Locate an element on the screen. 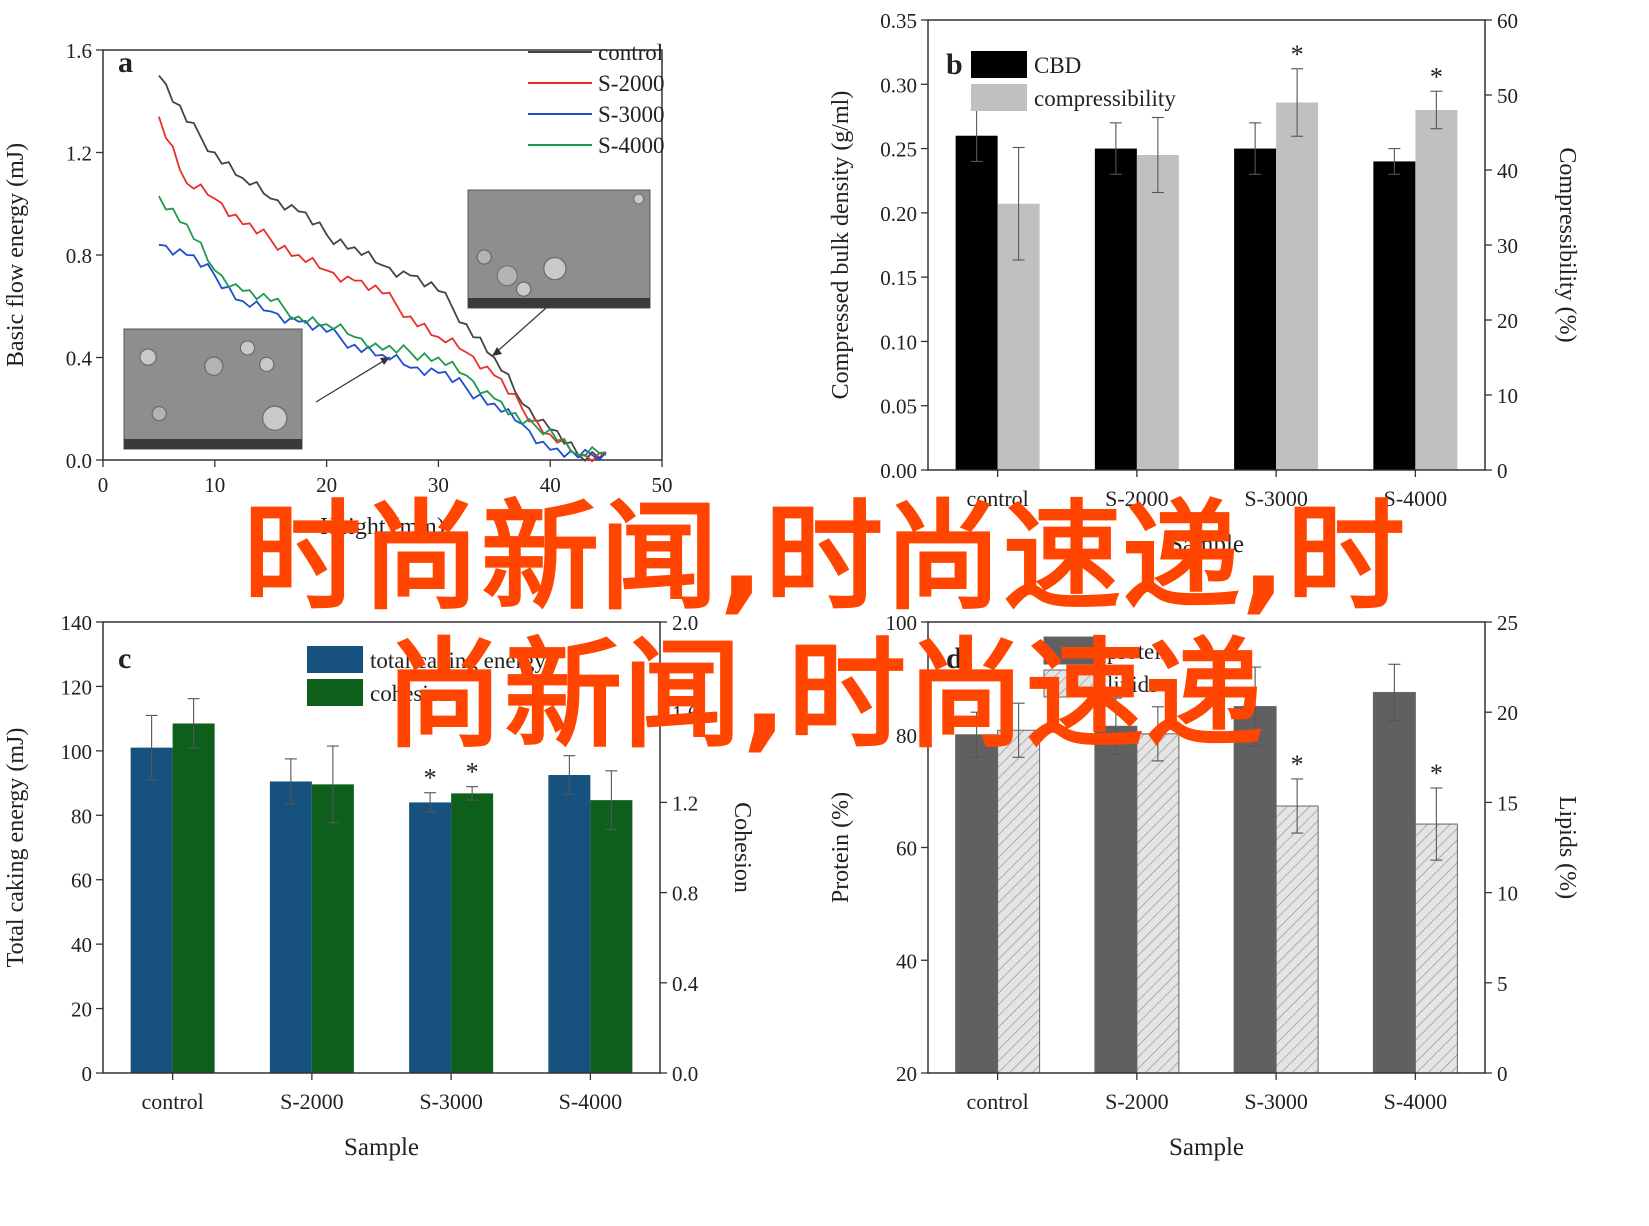 This screenshot has width=1649, height=1226. y-axis-title-c: Total caking energy (mJ) is located at coordinates (16, 848).